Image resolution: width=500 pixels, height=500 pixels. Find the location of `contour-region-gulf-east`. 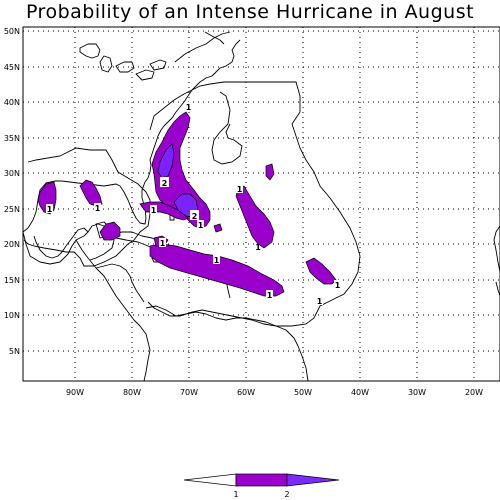

contour-region-gulf-east is located at coordinates (91, 193).